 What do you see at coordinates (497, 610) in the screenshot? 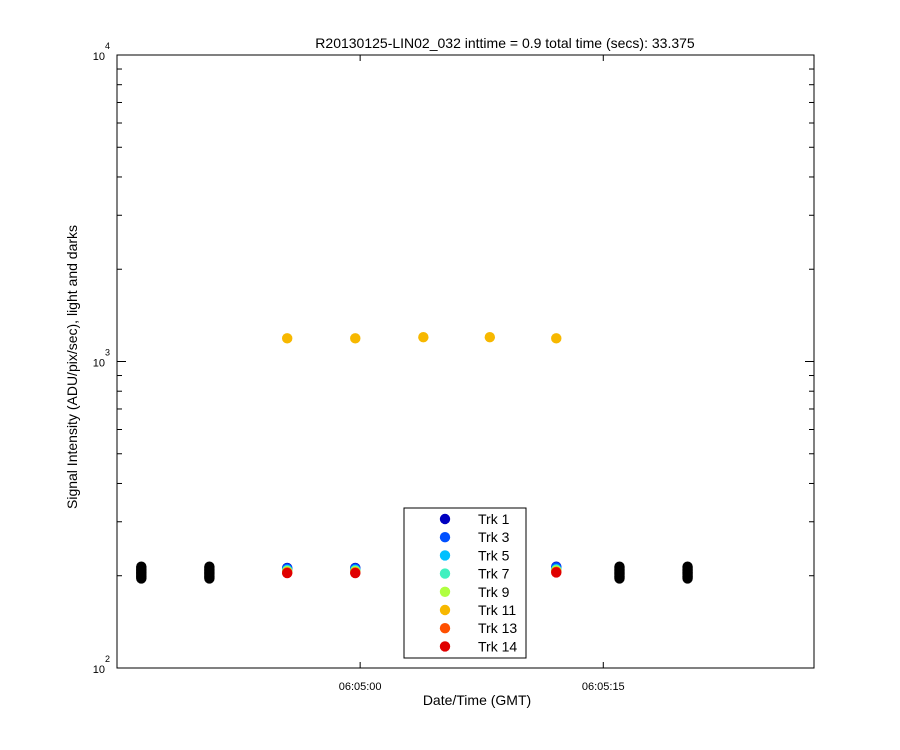
I see `legend-label: Trk 11` at bounding box center [497, 610].